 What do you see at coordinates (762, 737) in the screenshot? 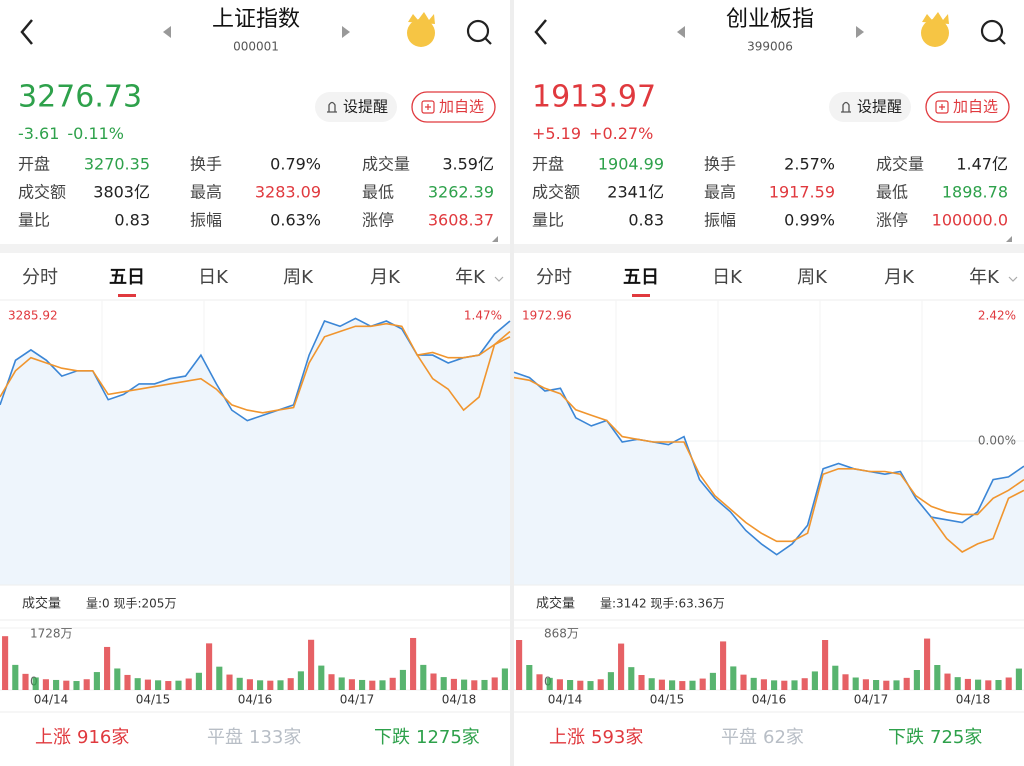
I see `market-breadth: 平盘 62家` at bounding box center [762, 737].